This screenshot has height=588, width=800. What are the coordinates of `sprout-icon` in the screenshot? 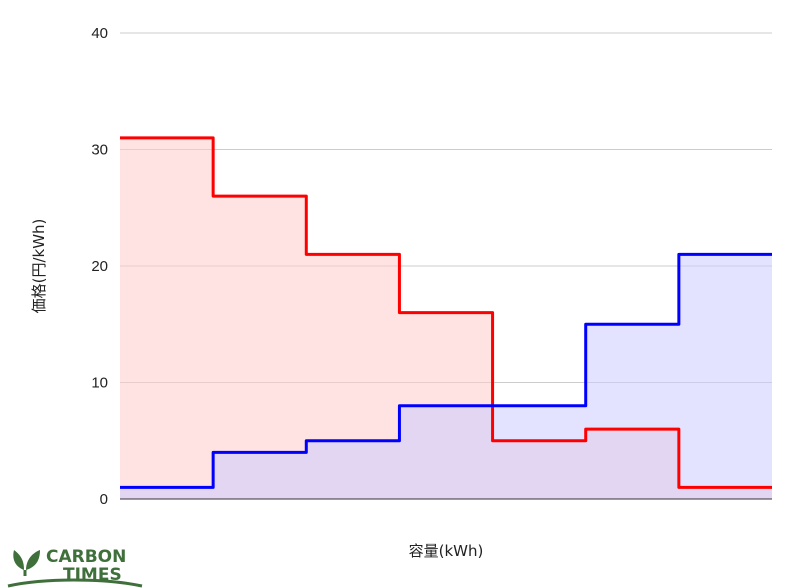 It's located at (26, 563).